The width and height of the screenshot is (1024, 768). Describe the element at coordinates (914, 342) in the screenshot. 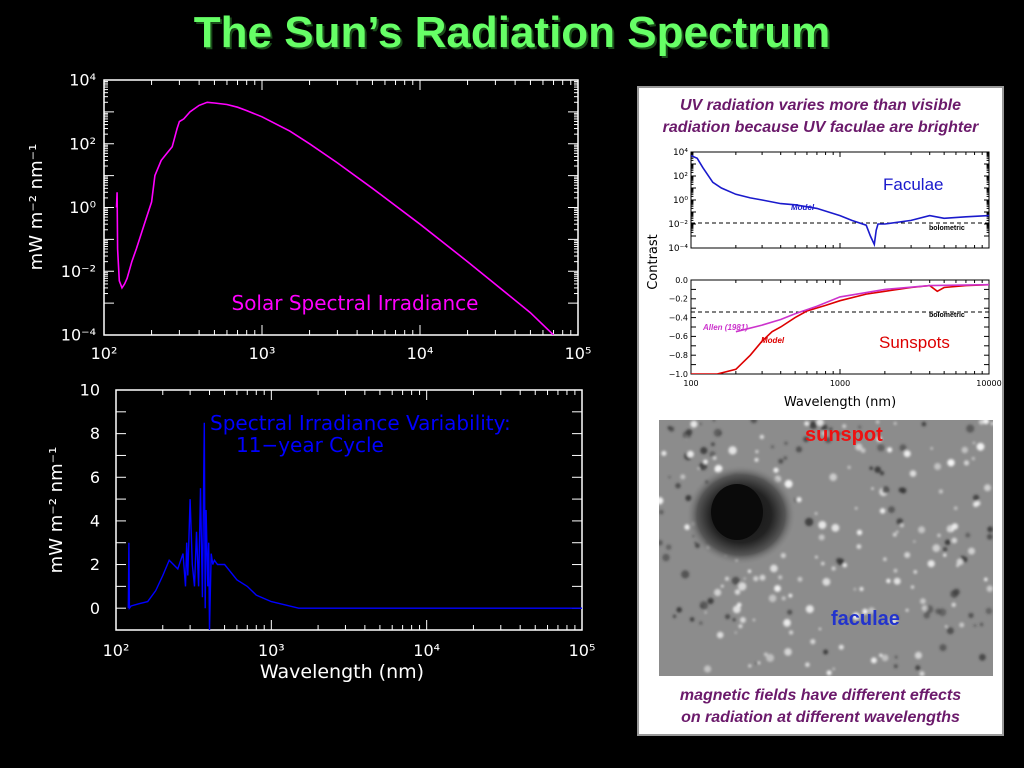

I see `sunspots-chart-label: Sunspots` at that location.